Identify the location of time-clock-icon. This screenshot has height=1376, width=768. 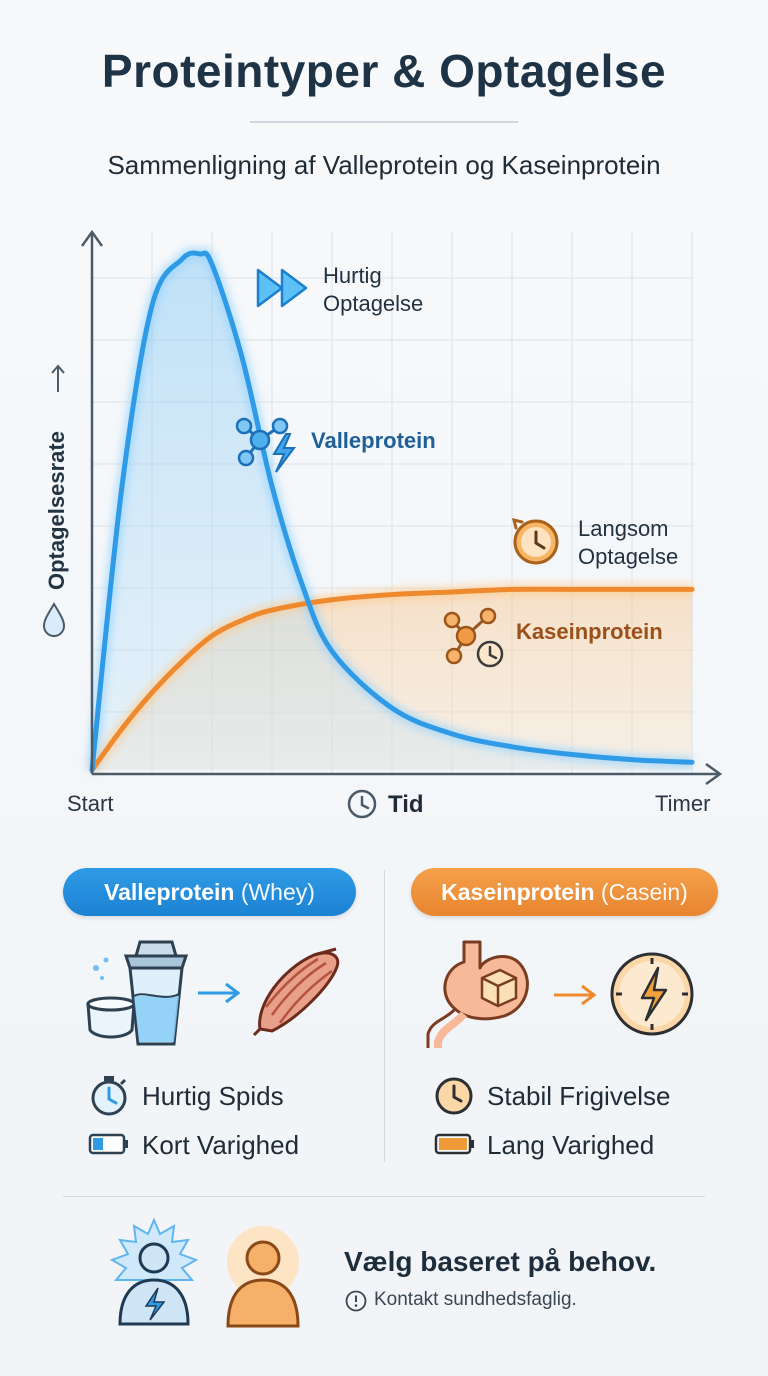
(362, 804).